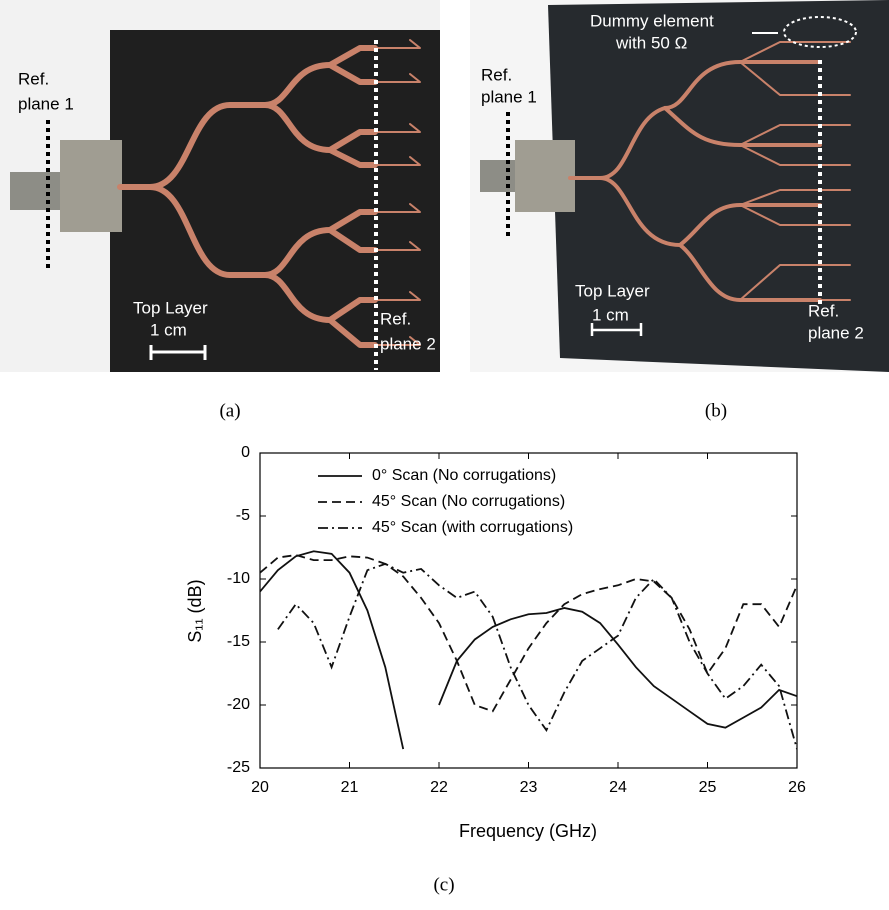  Describe the element at coordinates (472, 527) in the screenshot. I see `legend-label: 45° Scan (with corrugations)` at that location.